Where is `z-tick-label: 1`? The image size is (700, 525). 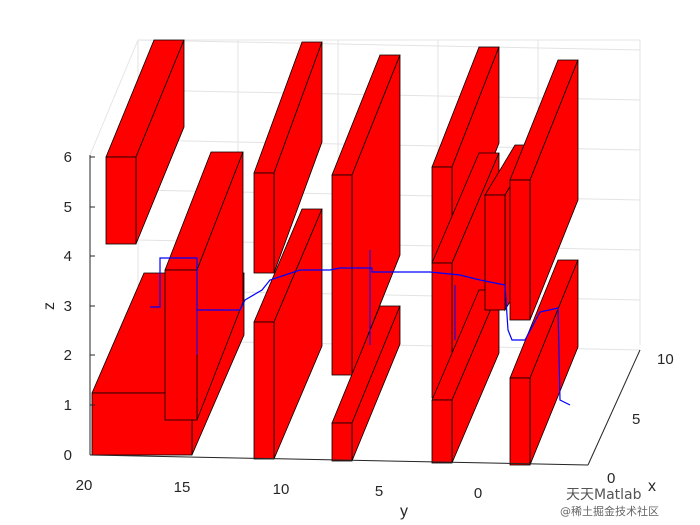 z-tick-label: 1 is located at coordinates (68, 405).